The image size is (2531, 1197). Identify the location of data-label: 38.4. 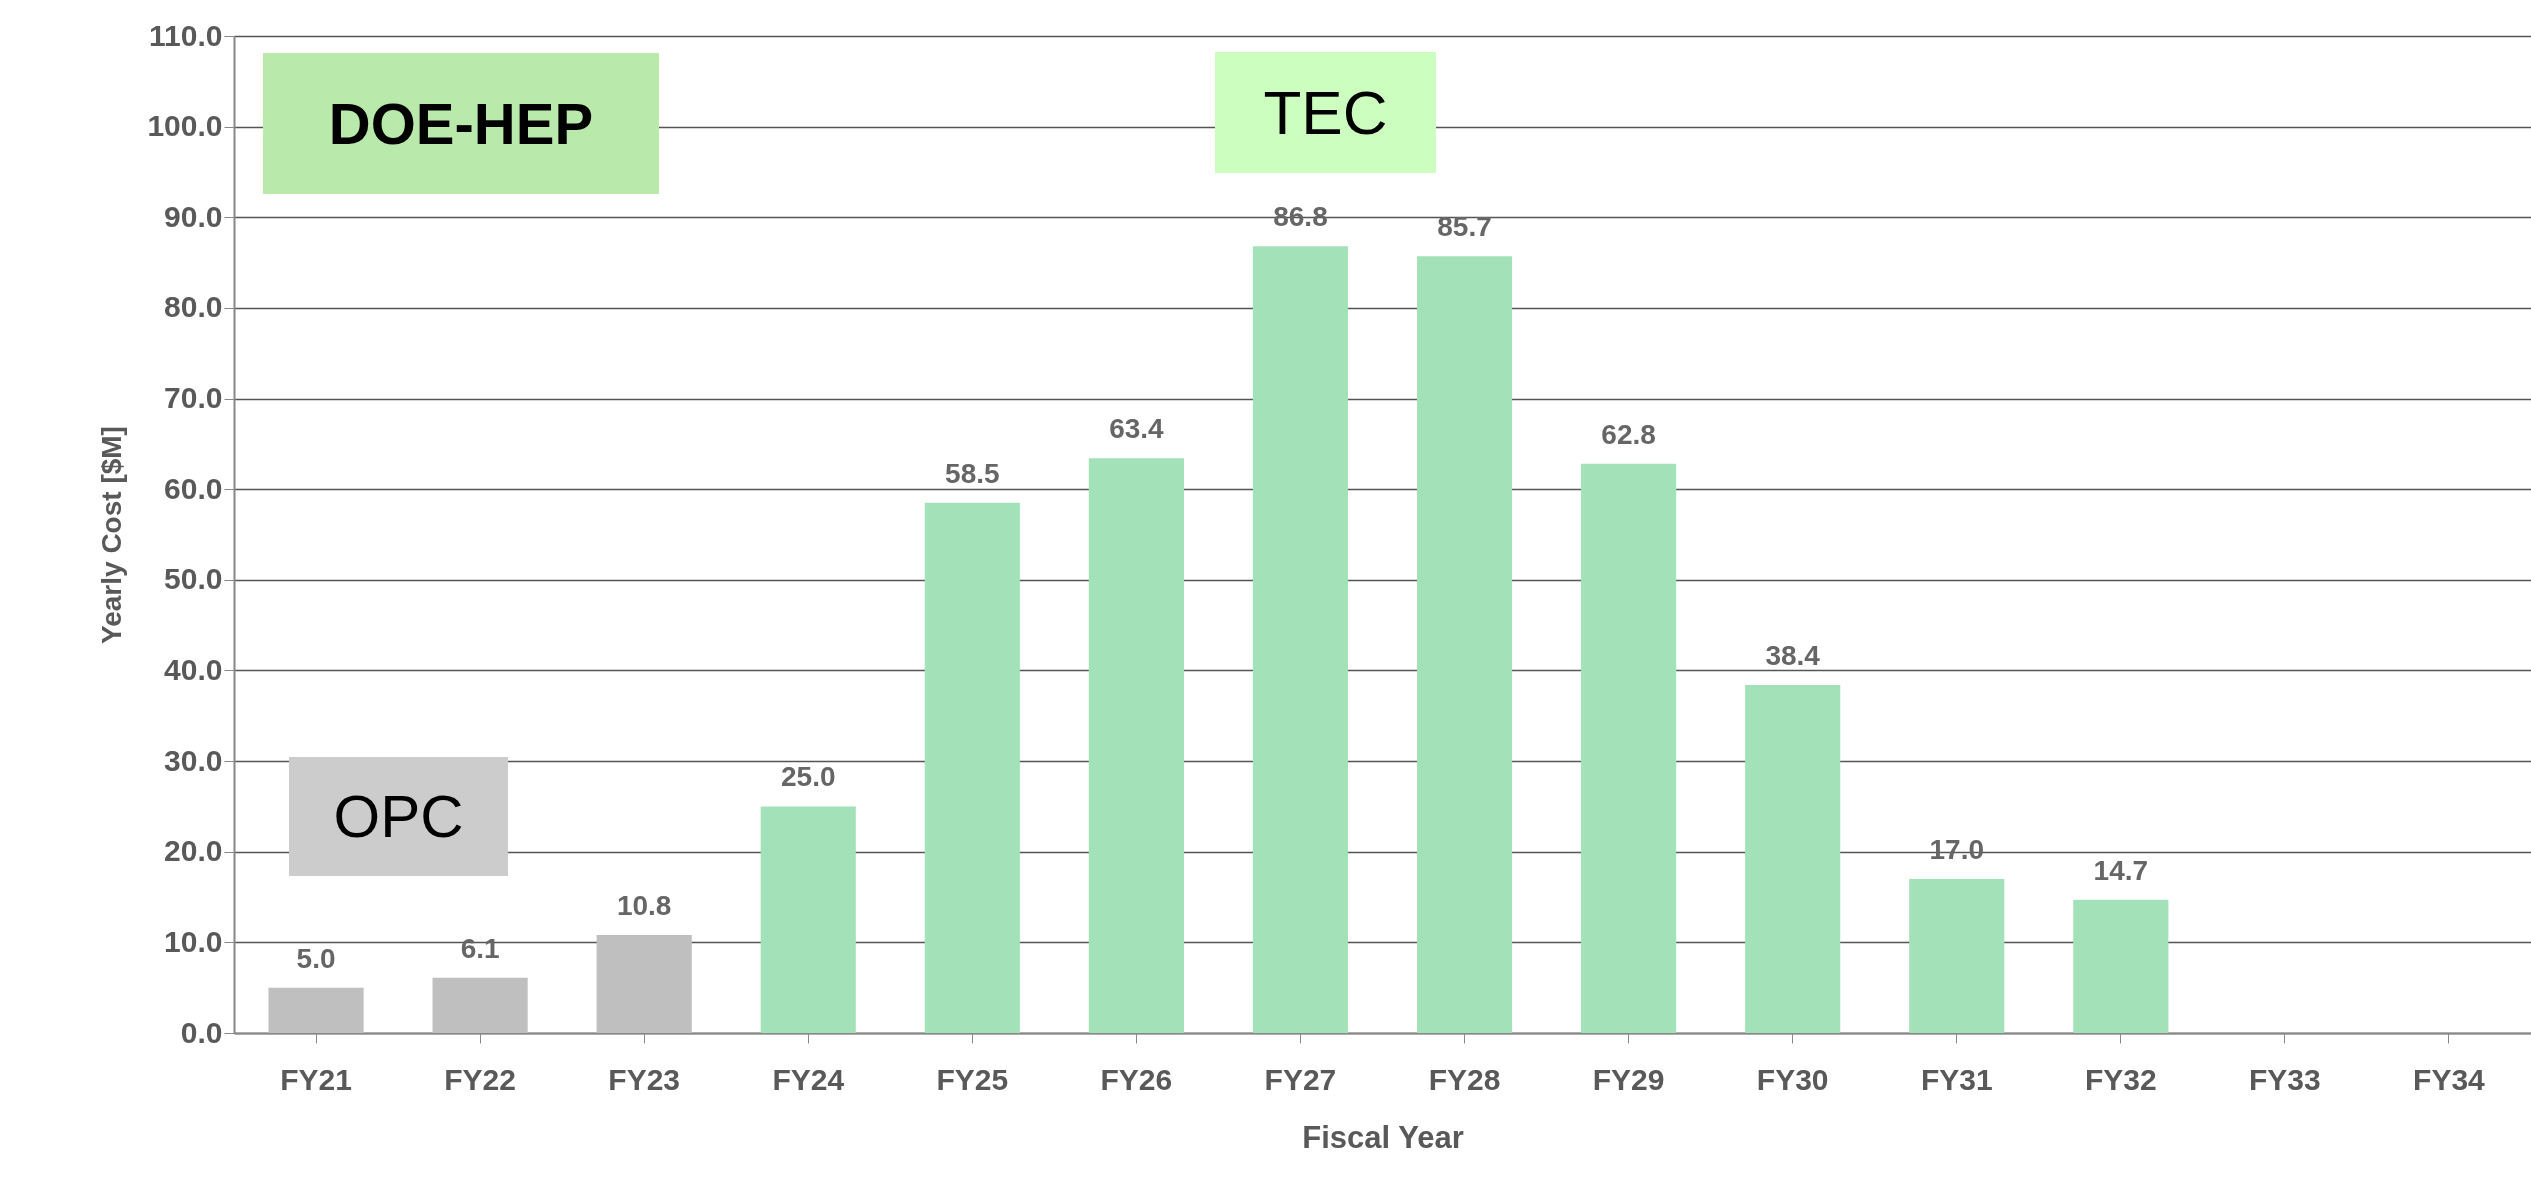
(1793, 655).